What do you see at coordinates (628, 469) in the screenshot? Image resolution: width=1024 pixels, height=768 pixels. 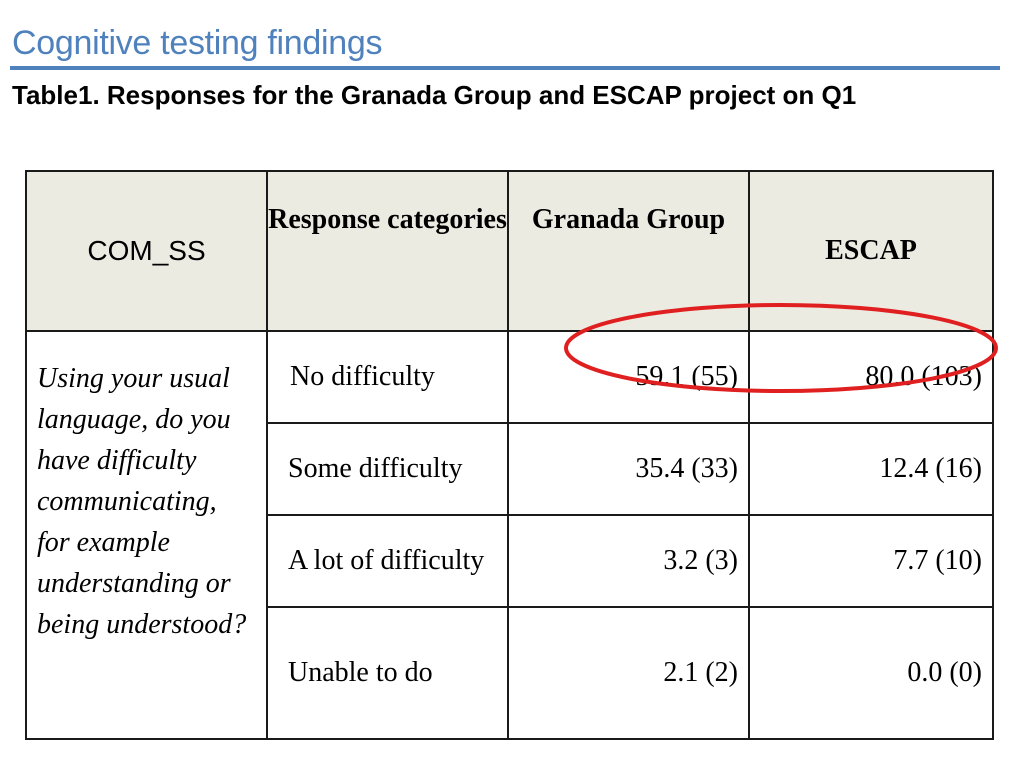 I see `granada-cell: 35.4 (33)` at bounding box center [628, 469].